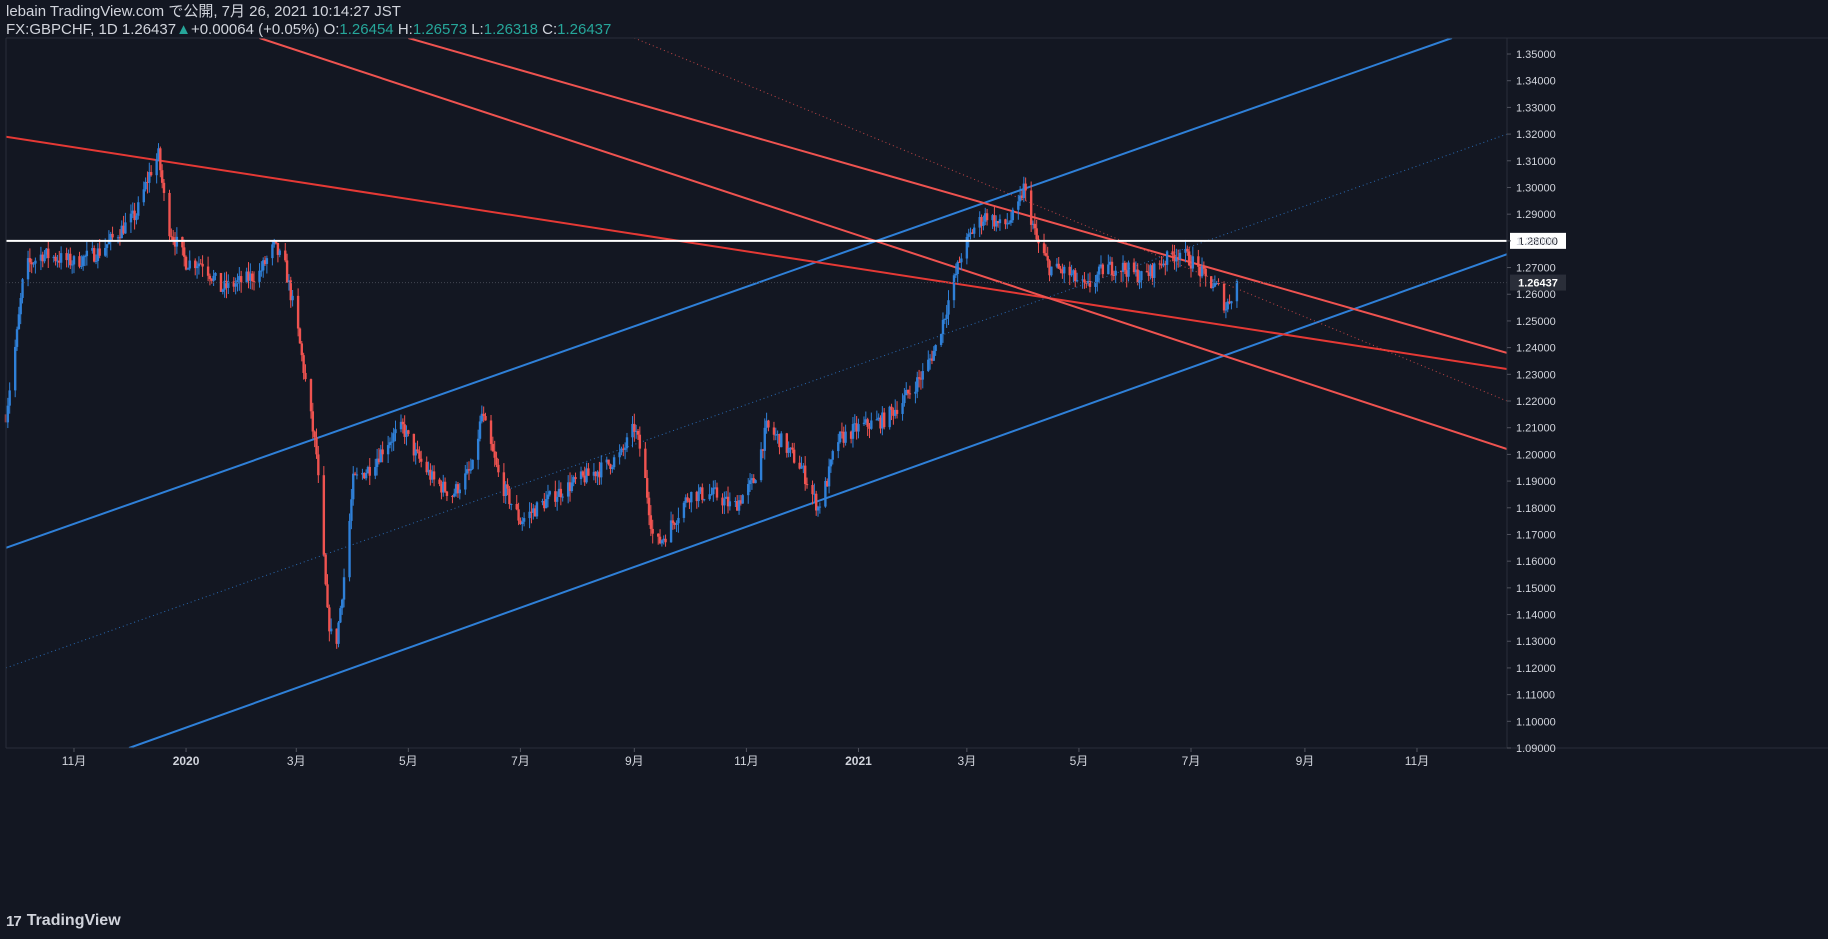  I want to click on time-axis: 11月 2020 3月 5月 7月 9月 11月 2021 3月 5月 7月 9月 11月, so click(745, 758).